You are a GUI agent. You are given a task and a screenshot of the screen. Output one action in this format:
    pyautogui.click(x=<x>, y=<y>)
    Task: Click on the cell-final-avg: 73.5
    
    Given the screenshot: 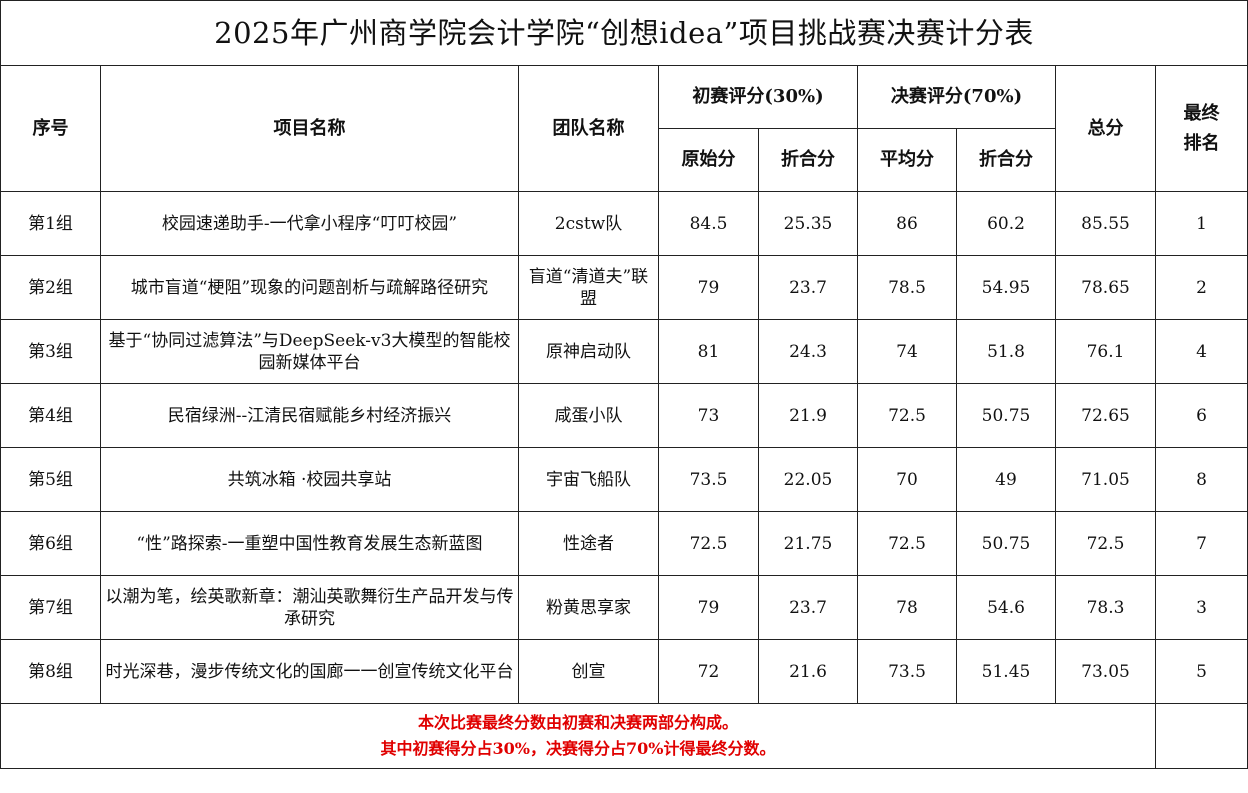 What is the action you would take?
    pyautogui.click(x=907, y=671)
    